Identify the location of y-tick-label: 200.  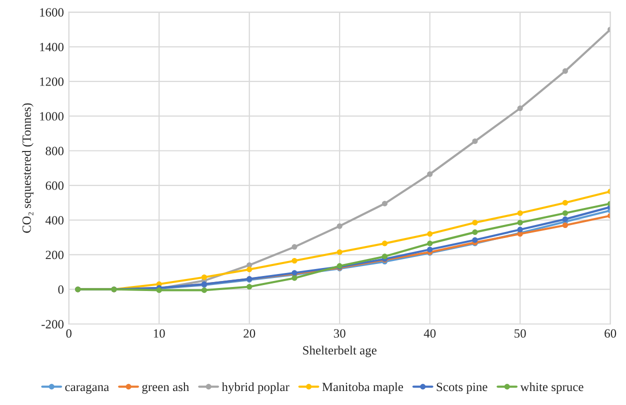
(55, 255).